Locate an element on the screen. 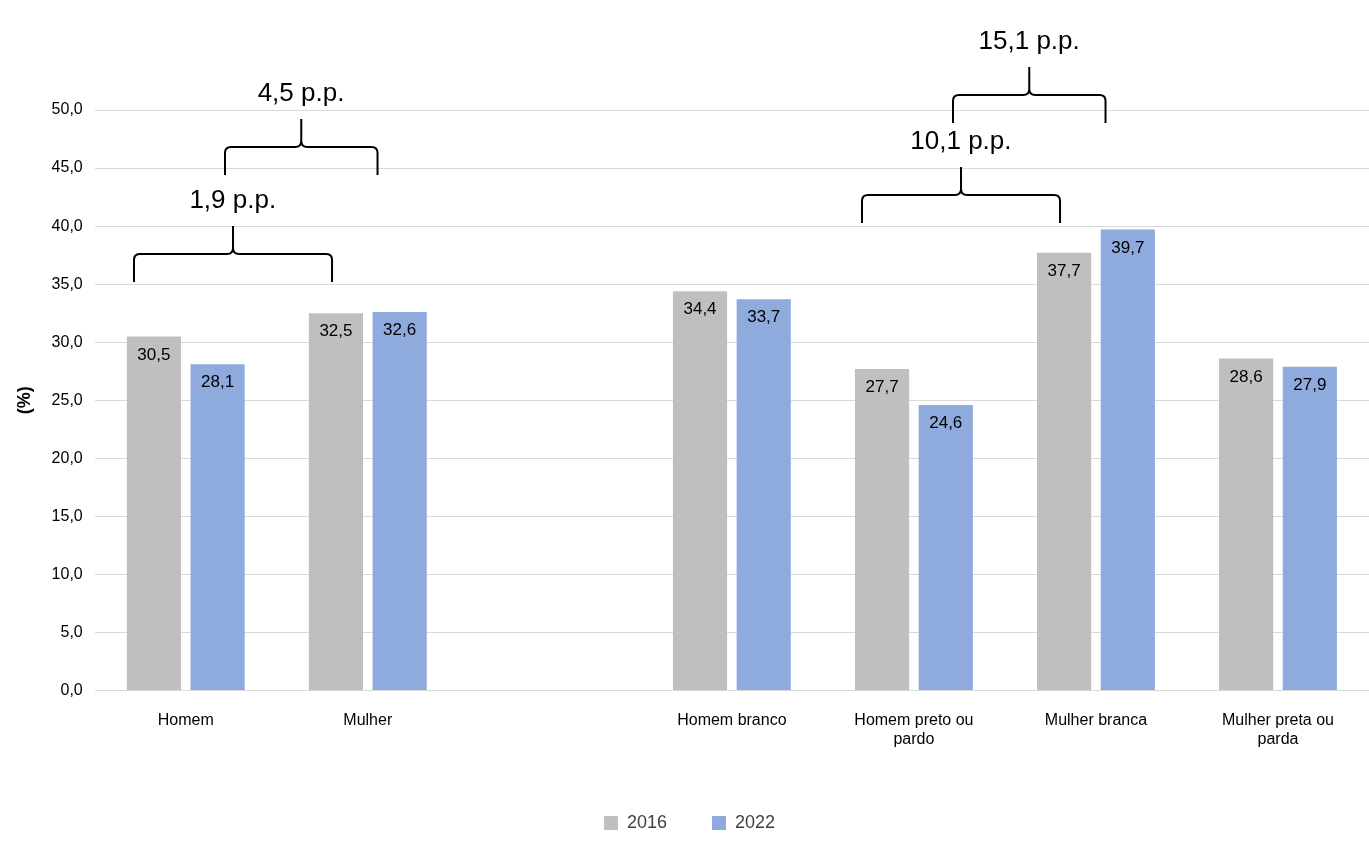  data-label: 34,4 is located at coordinates (700, 309).